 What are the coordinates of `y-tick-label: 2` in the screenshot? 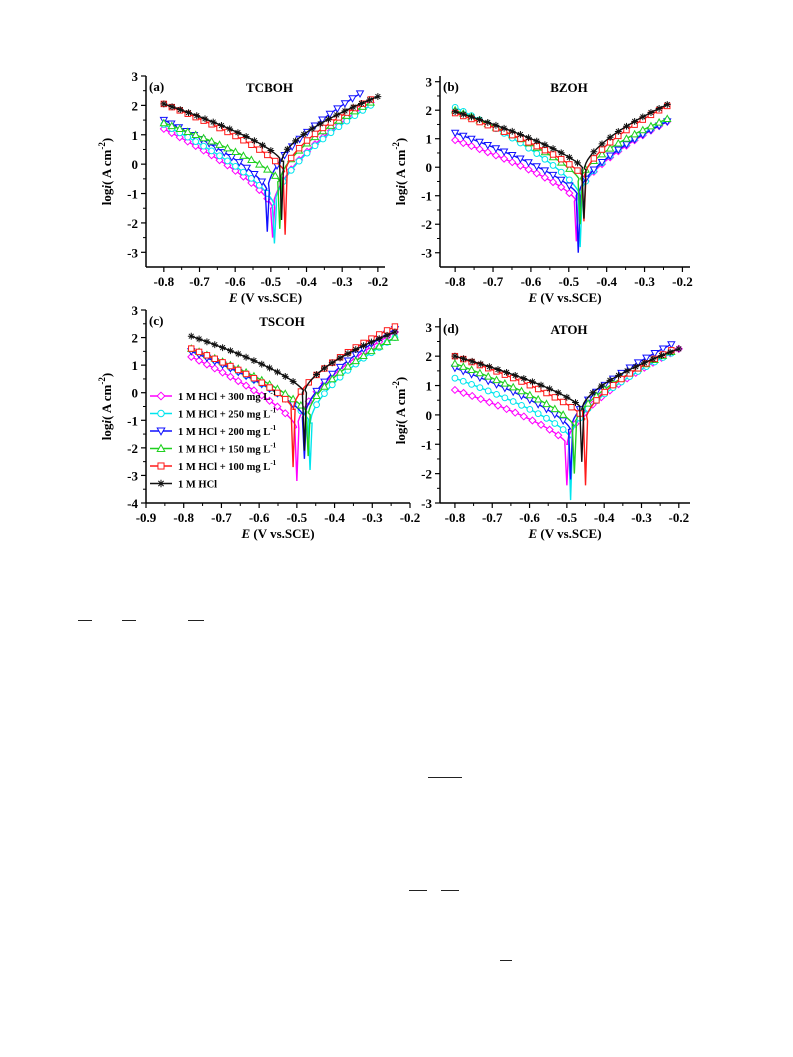 It's located at (429, 356).